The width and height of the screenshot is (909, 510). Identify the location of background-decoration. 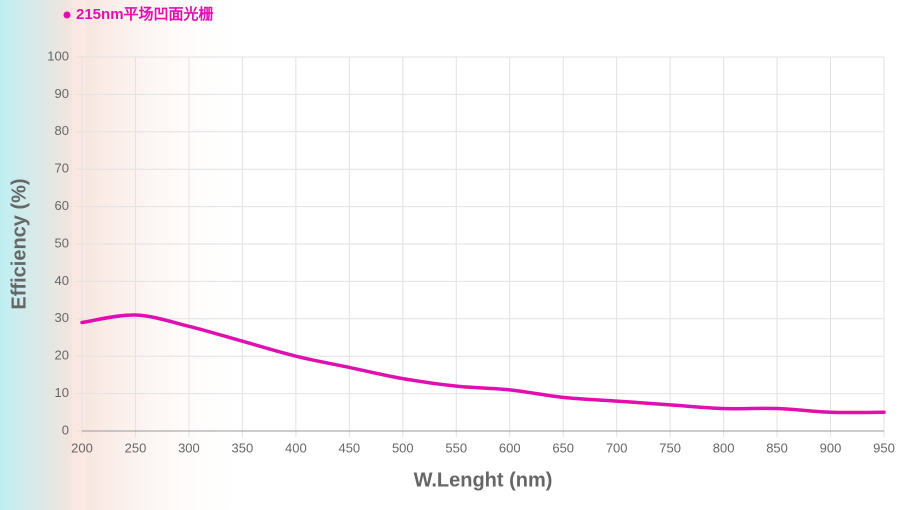
(79, 255).